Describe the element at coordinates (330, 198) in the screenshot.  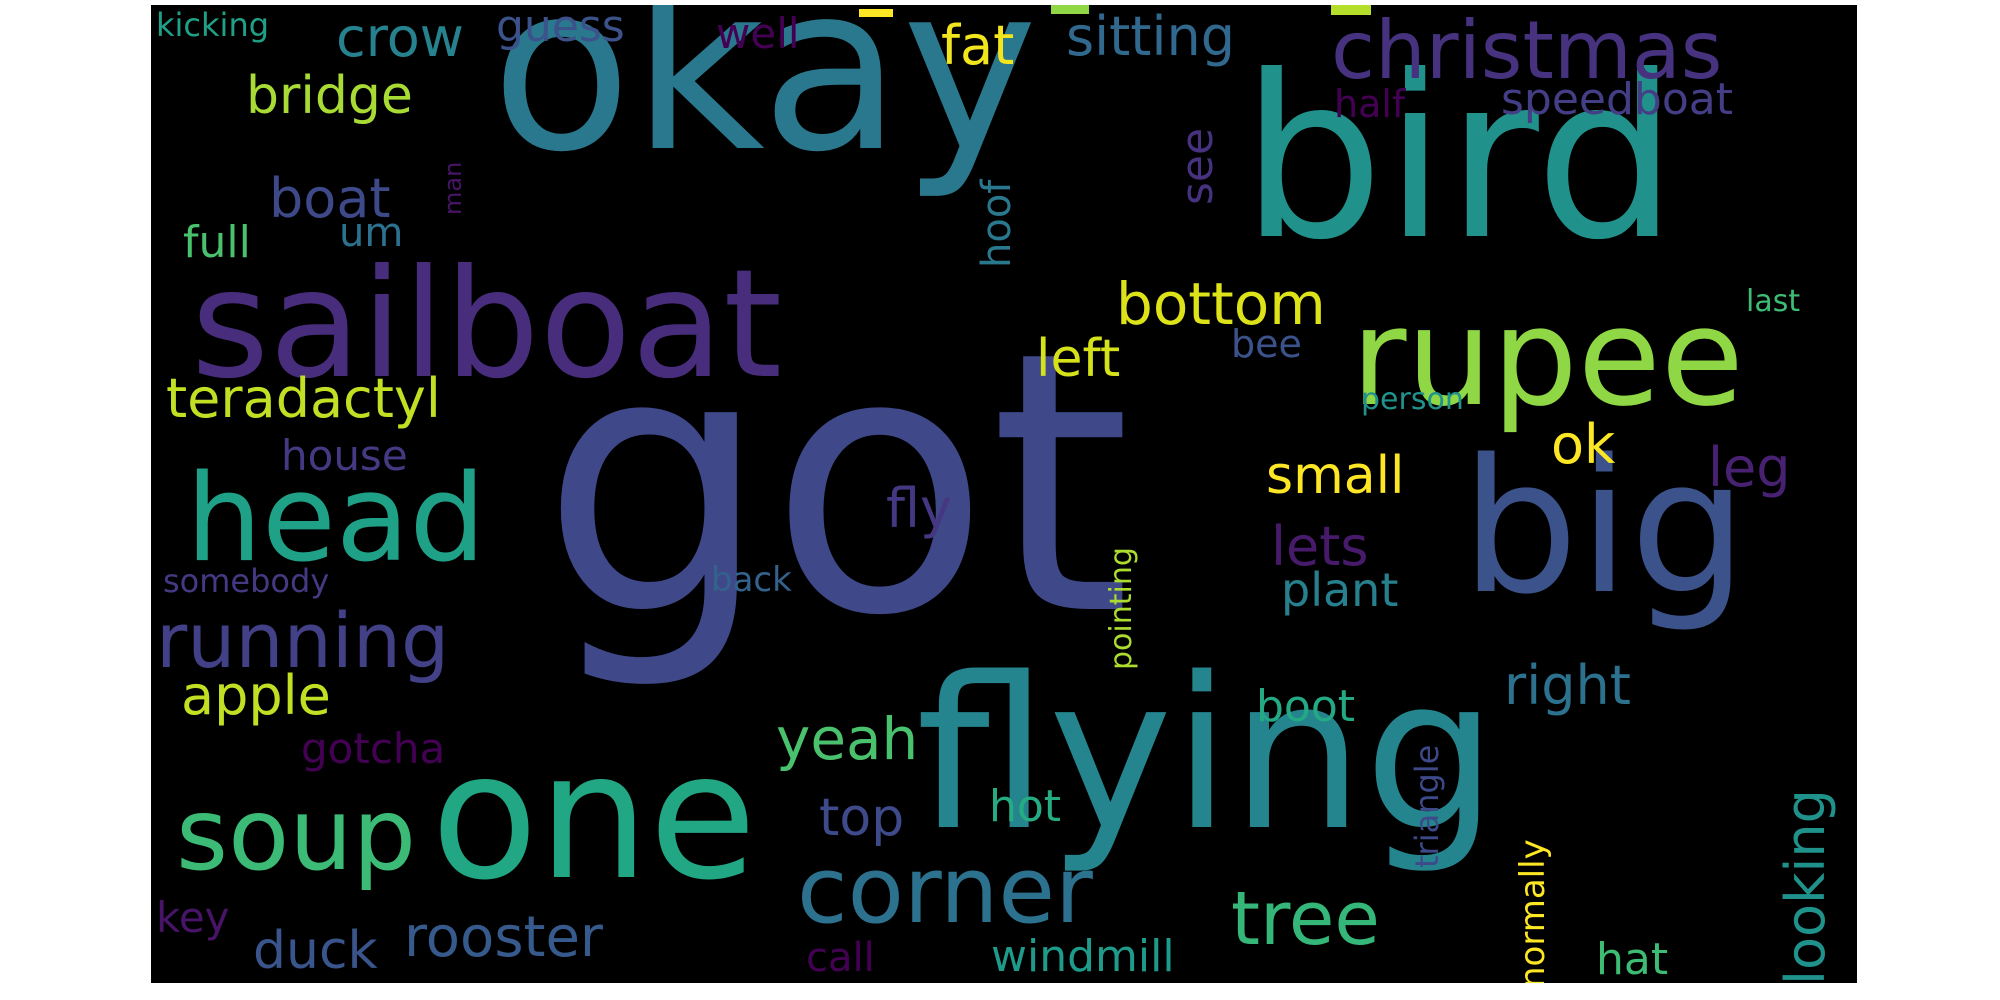
I see `word-boat: boat` at that location.